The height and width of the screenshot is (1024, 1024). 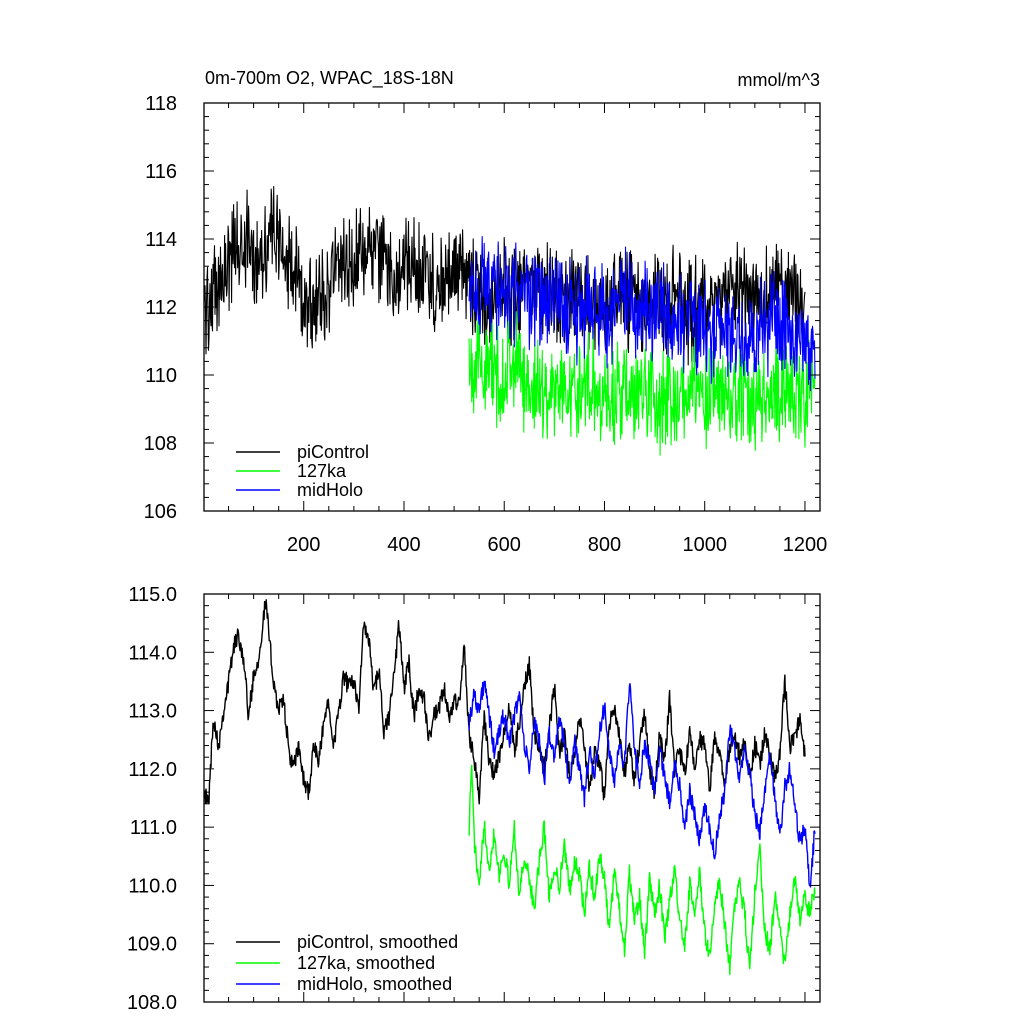 What do you see at coordinates (152, 595) in the screenshot?
I see `y-tick-label: 115.0` at bounding box center [152, 595].